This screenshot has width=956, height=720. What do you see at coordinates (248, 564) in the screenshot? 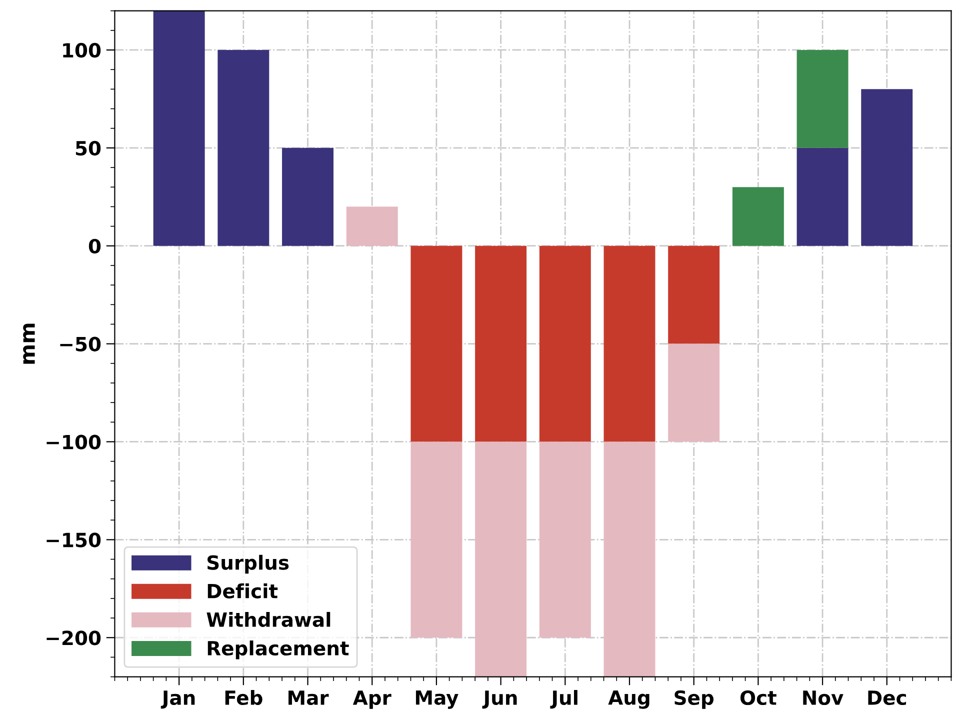
I see `legend-label: Surplus` at bounding box center [248, 564].